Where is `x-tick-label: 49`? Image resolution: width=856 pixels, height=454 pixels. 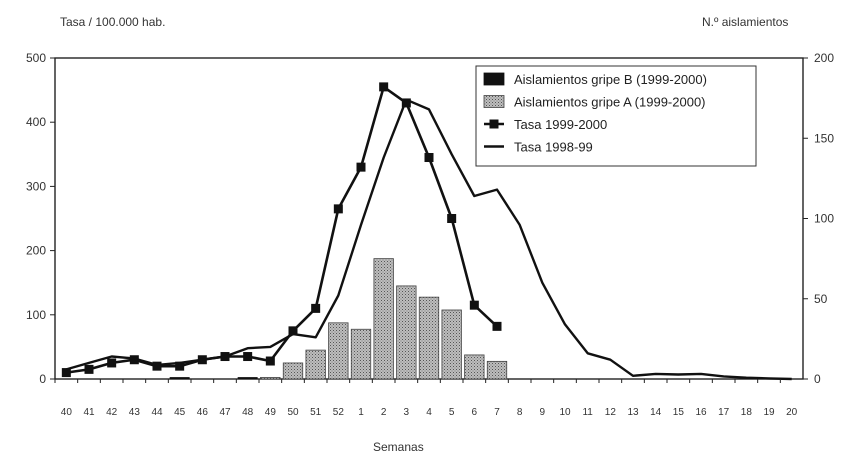 x-tick-label: 49 is located at coordinates (271, 412).